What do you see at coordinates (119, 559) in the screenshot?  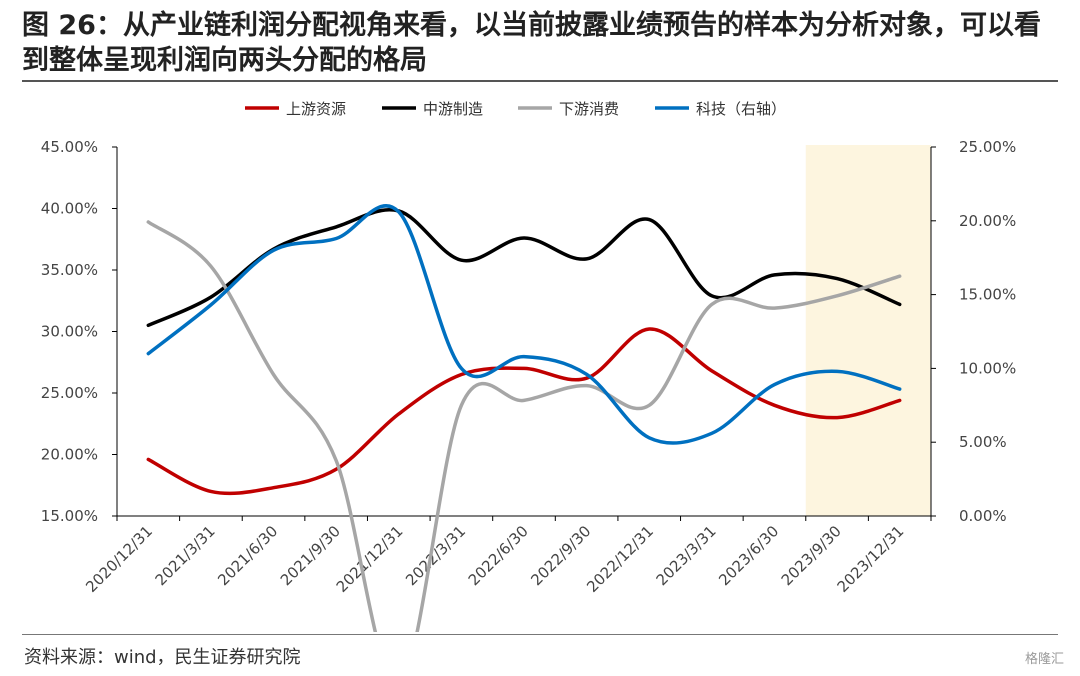 I see `x-axis-tick-label: 2020/12/31` at bounding box center [119, 559].